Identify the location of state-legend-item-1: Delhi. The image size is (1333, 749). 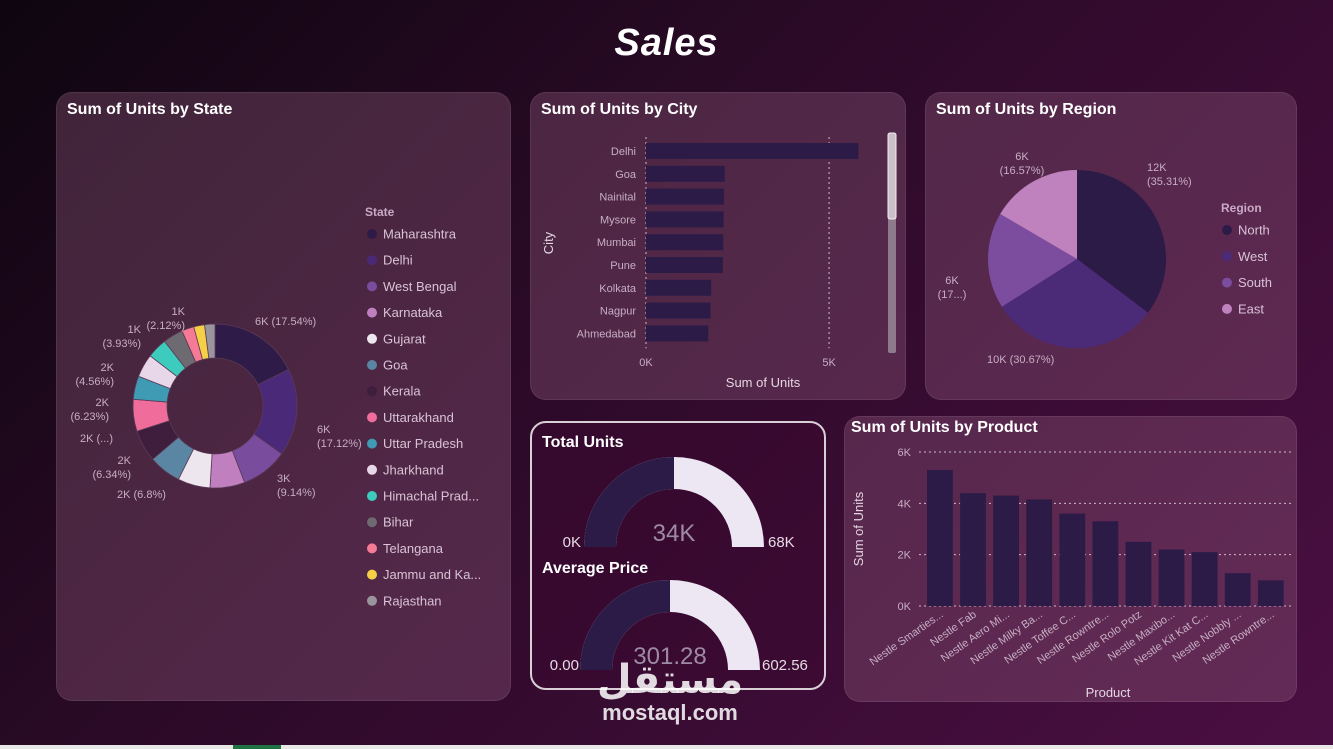
(398, 260).